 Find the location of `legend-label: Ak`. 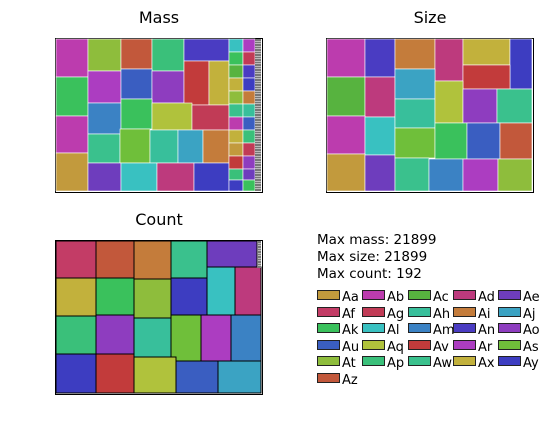

legend-label: Ak is located at coordinates (350, 330).